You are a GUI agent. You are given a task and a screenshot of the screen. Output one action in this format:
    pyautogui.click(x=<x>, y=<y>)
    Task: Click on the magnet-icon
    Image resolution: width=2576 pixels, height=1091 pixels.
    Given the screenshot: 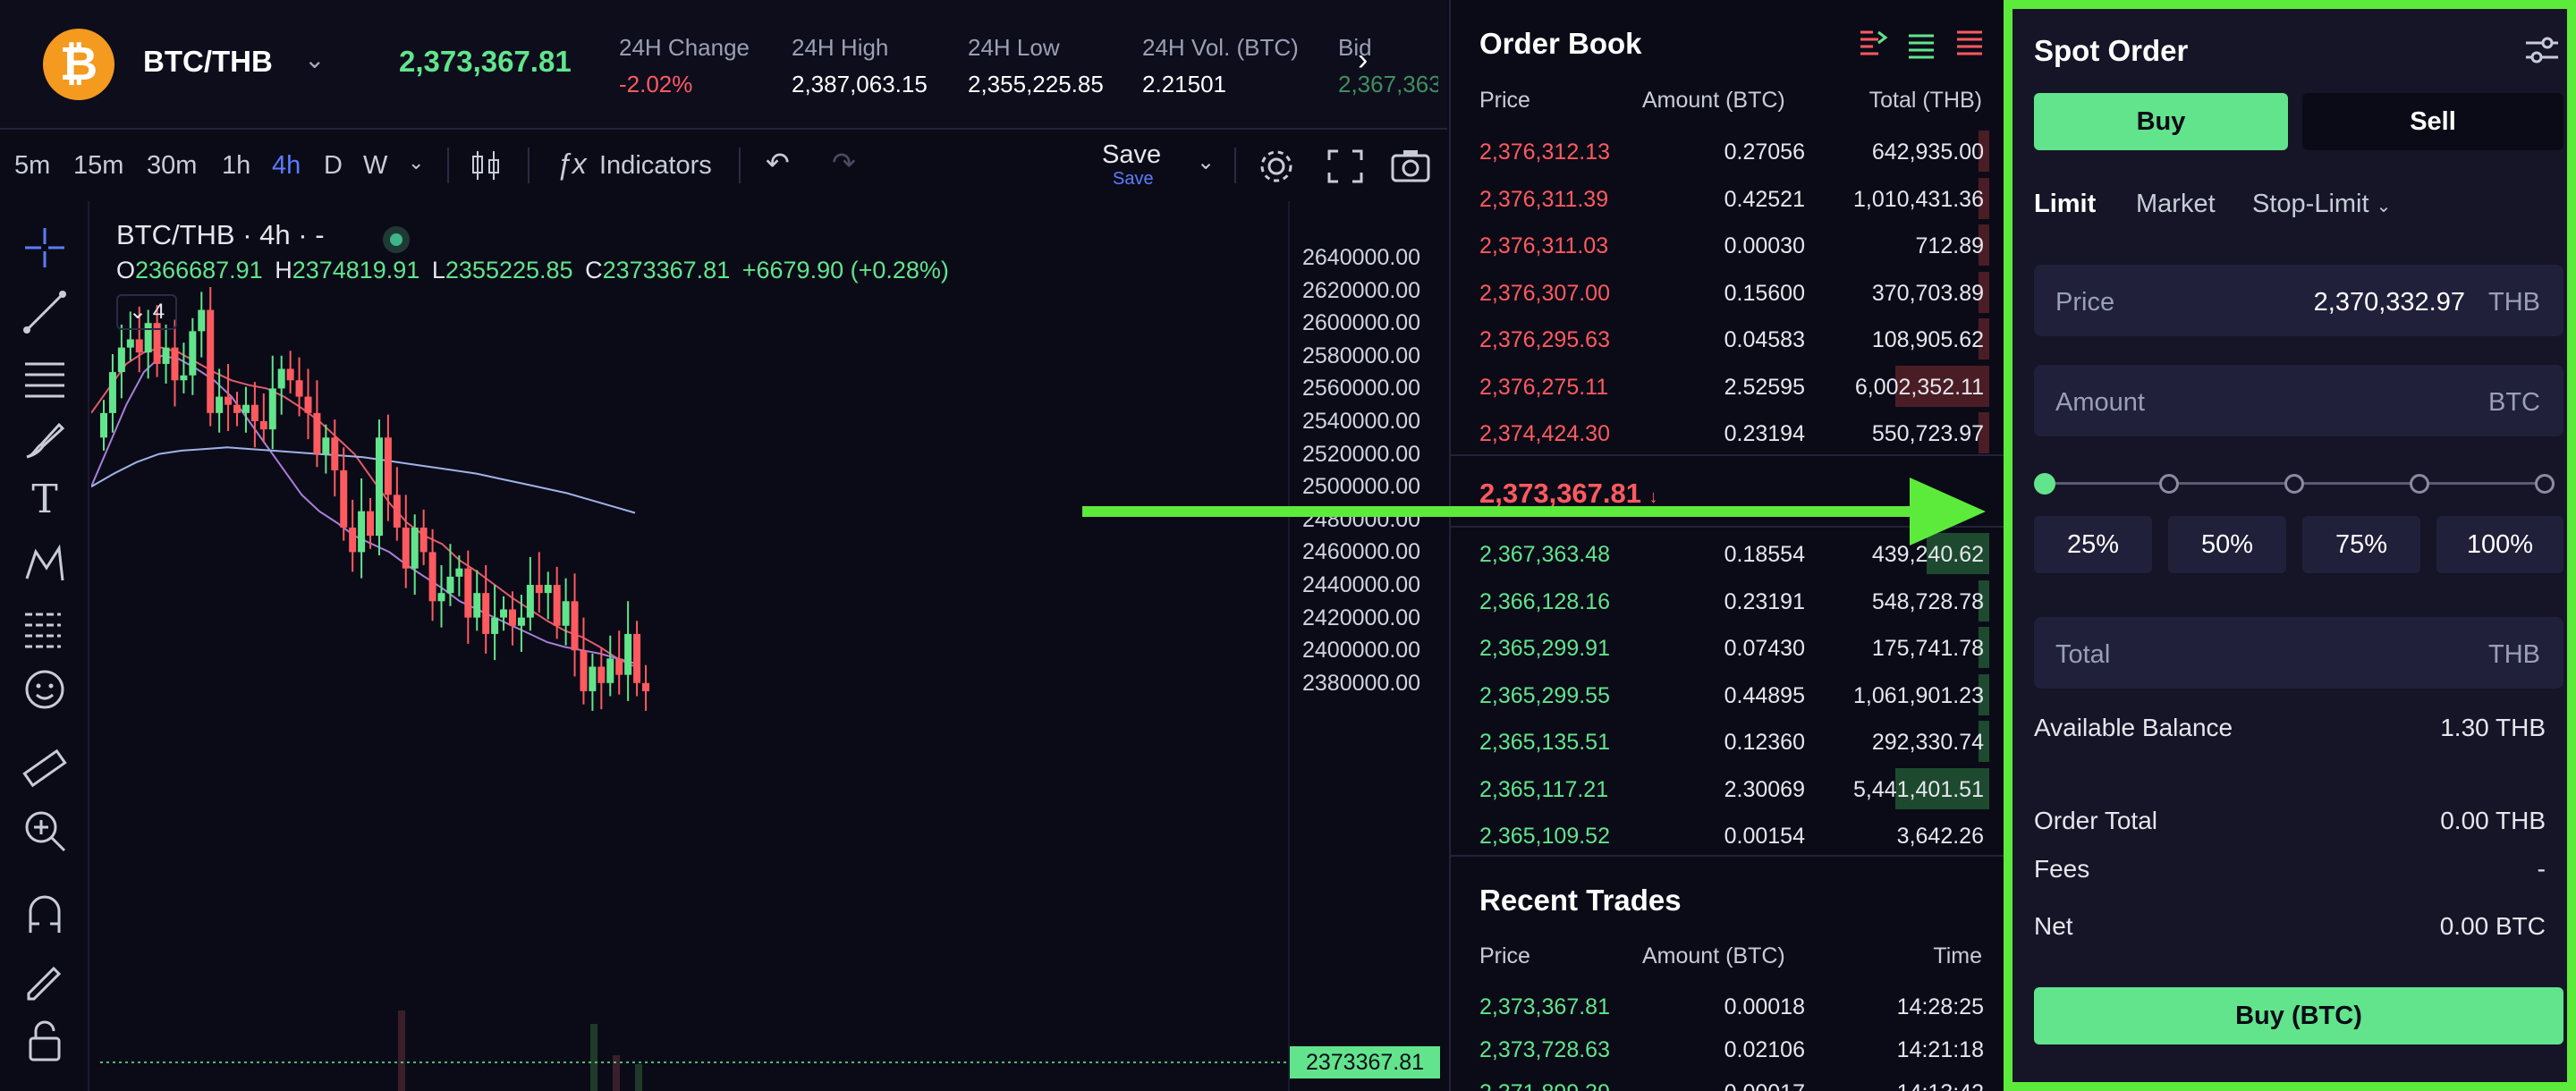 What is the action you would take?
    pyautogui.click(x=45, y=915)
    